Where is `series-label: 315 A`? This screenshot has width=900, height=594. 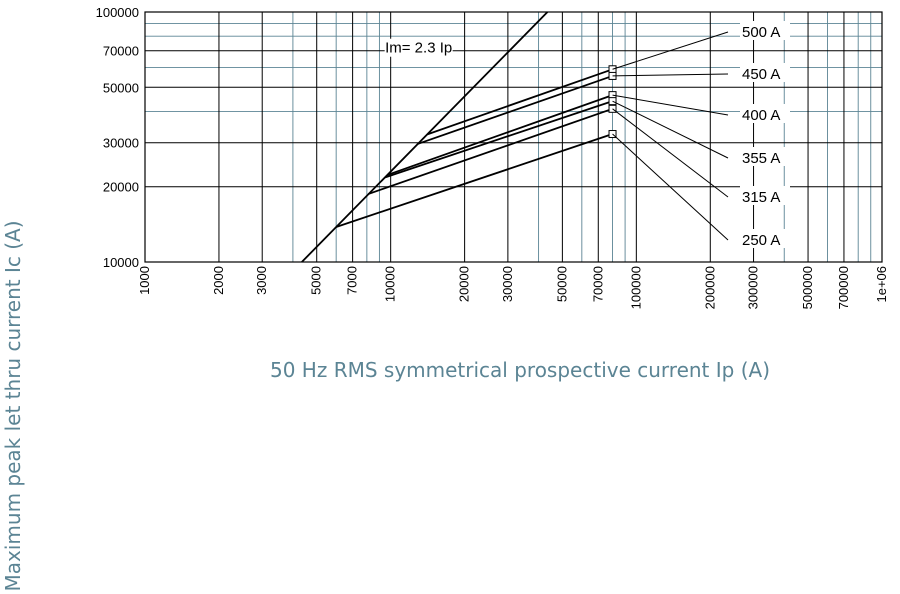 series-label: 315 A is located at coordinates (761, 197).